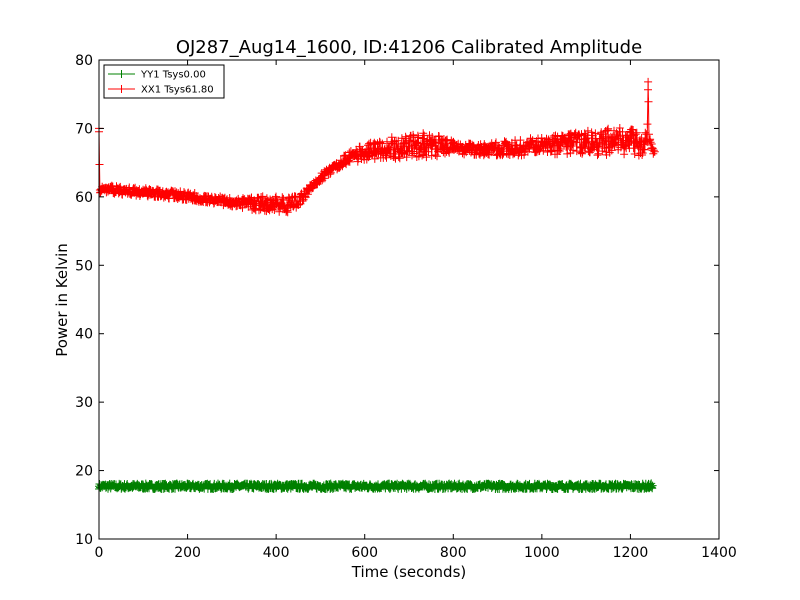  Describe the element at coordinates (84, 266) in the screenshot. I see `y-tick-label: 50` at that location.